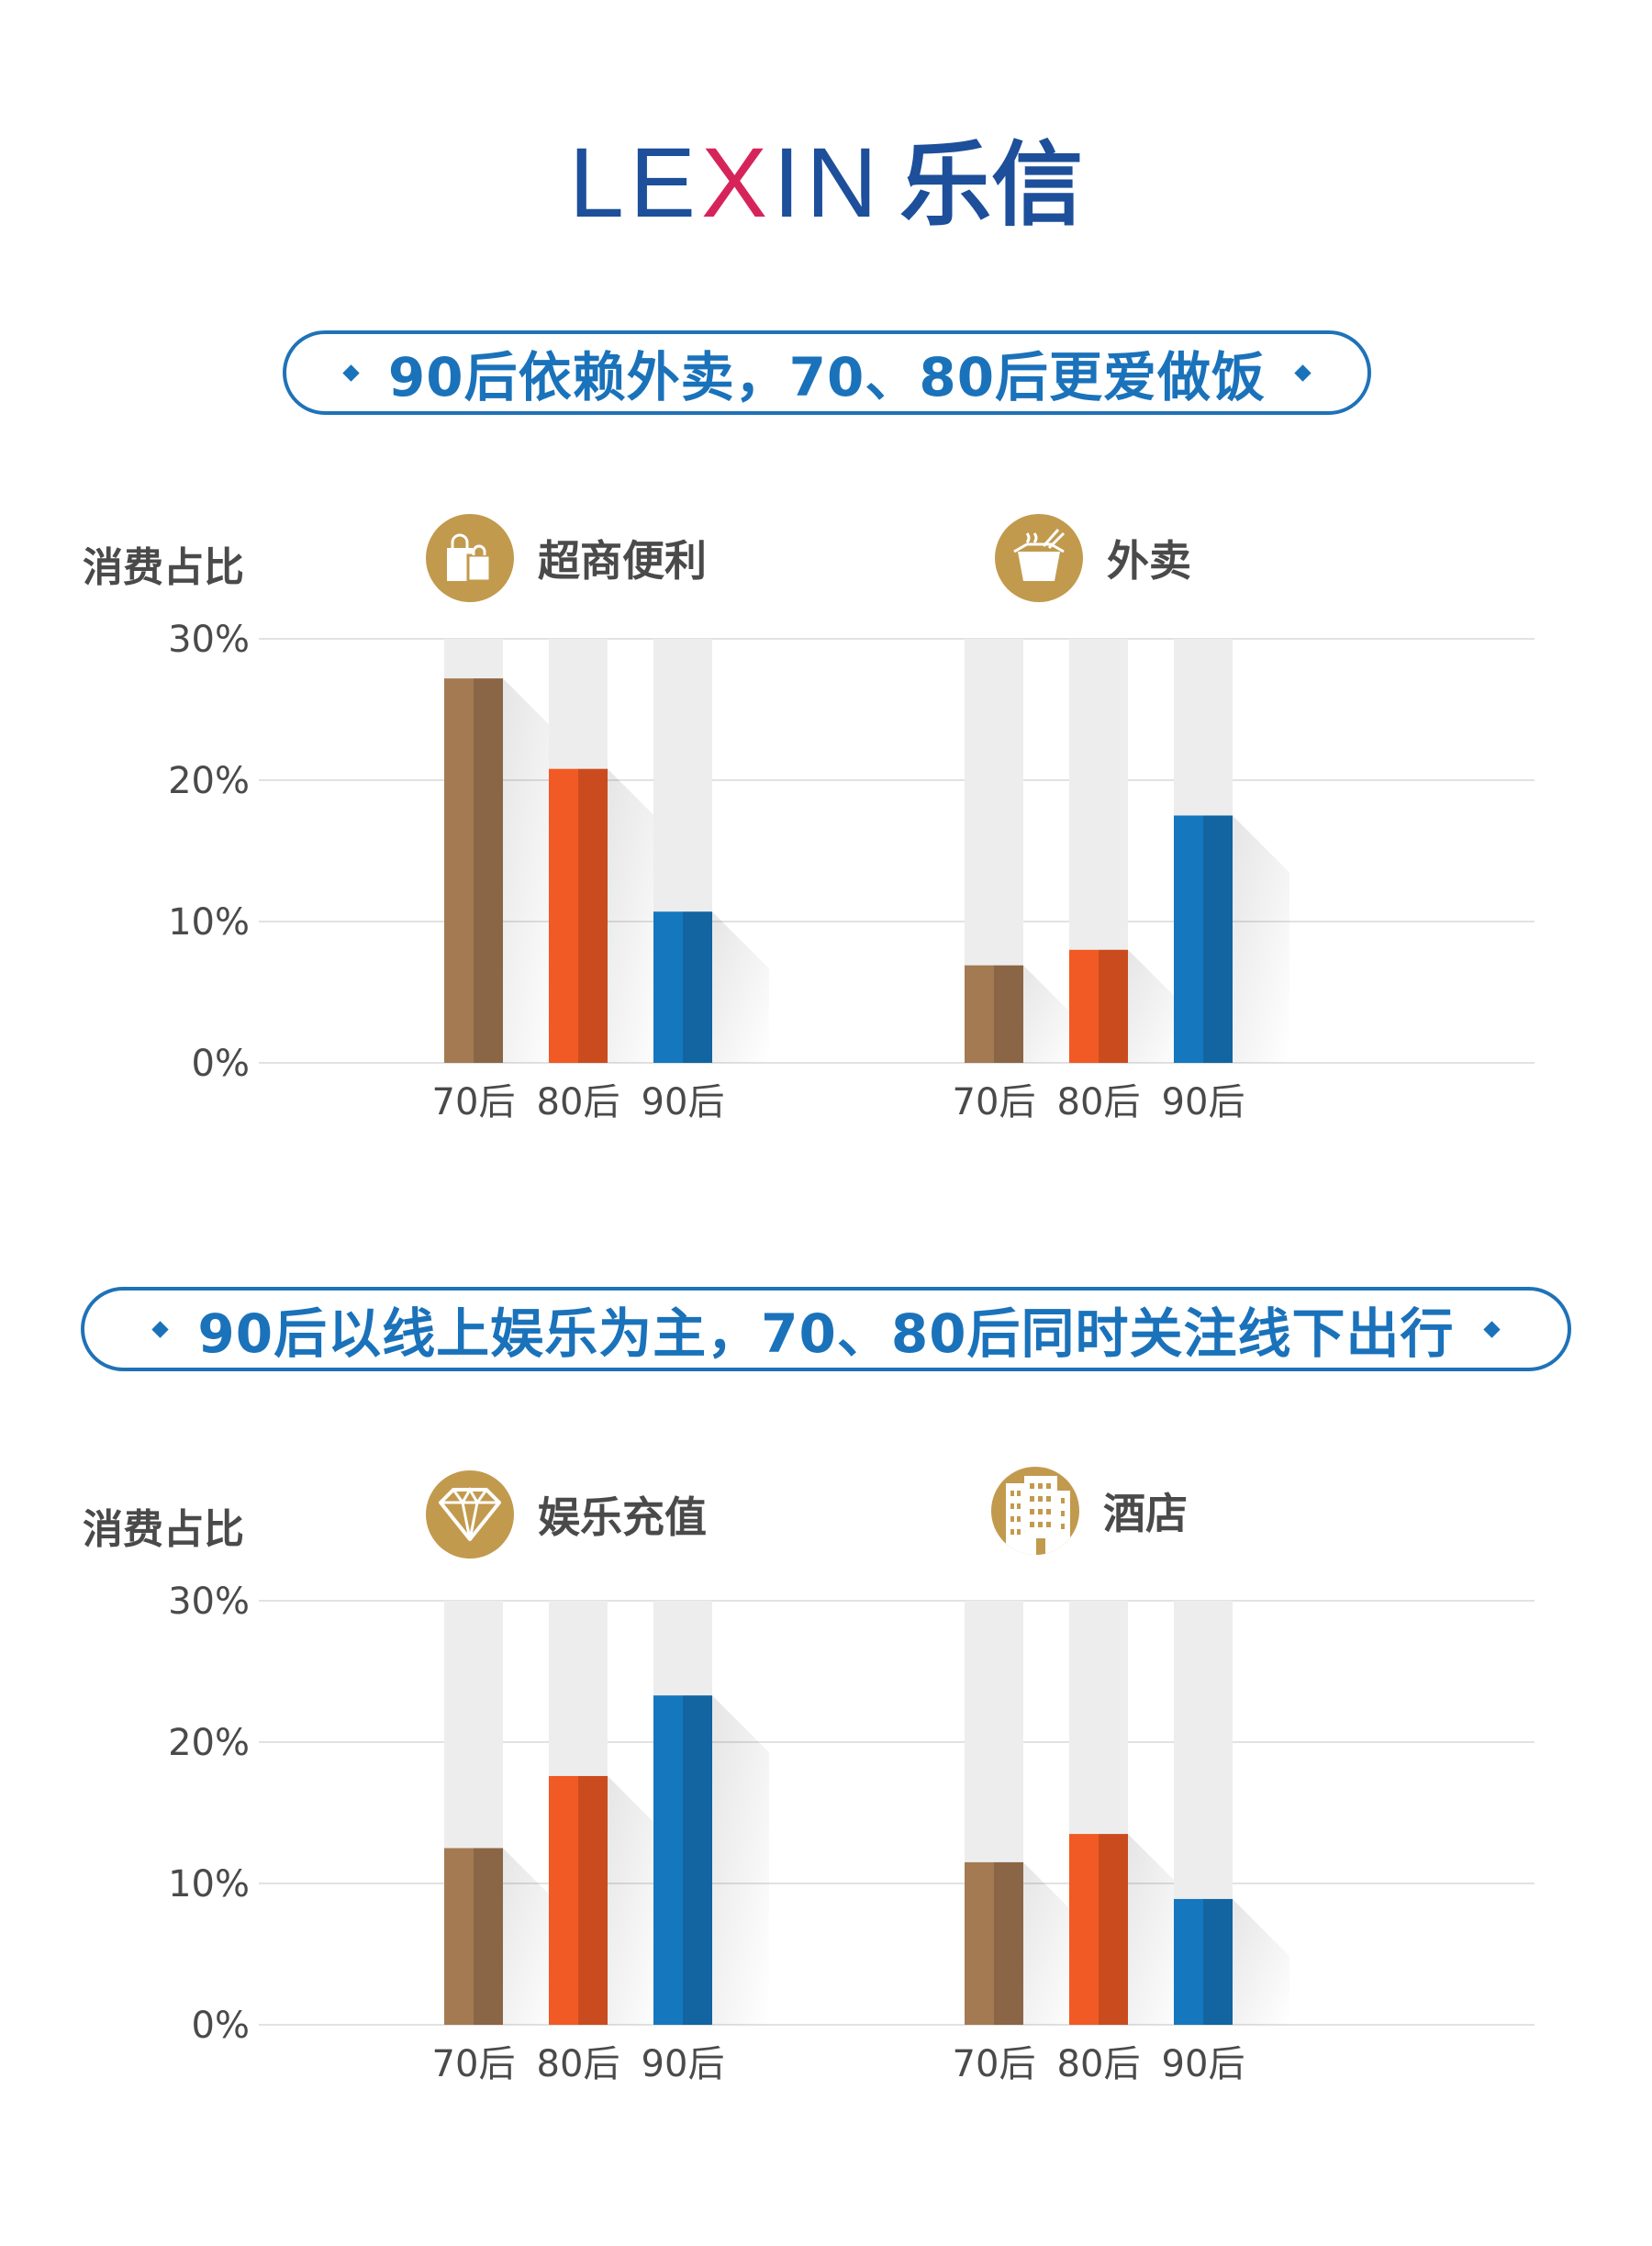  I want to click on bar-0-80后, so click(578, 916).